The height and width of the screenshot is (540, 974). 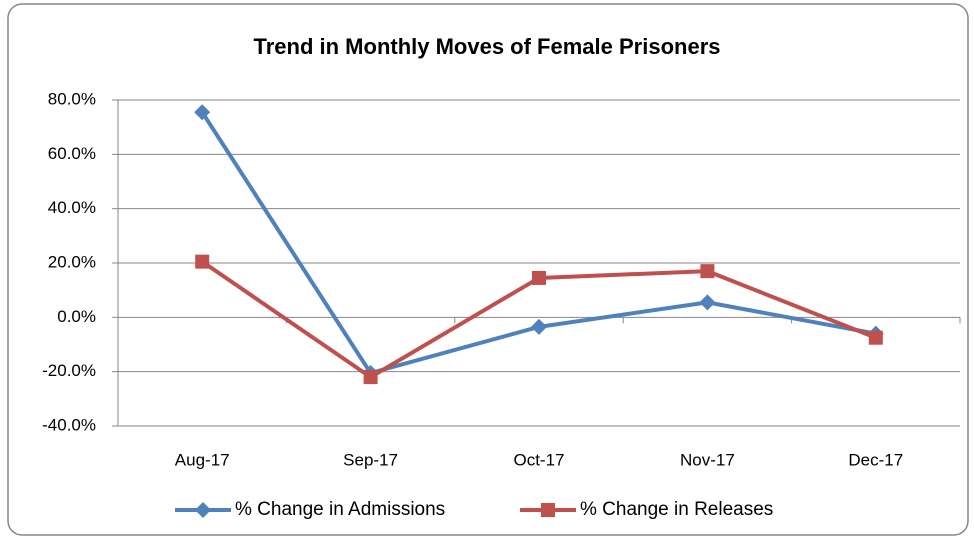 What do you see at coordinates (340, 509) in the screenshot?
I see `legend-label: % Change in Admissions` at bounding box center [340, 509].